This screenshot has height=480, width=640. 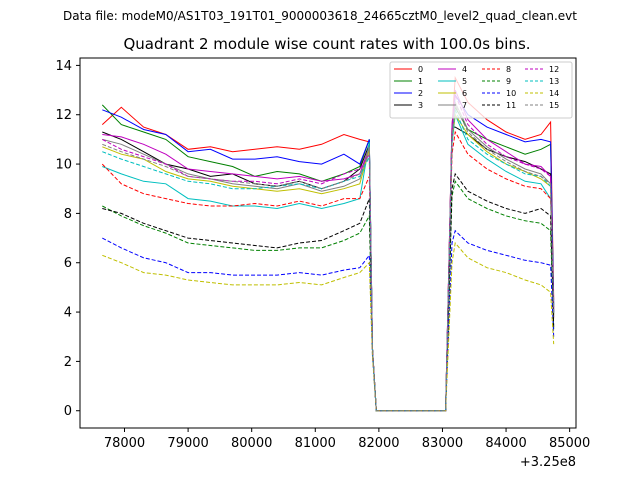 What do you see at coordinates (554, 81) in the screenshot?
I see `legend-label-13: 13` at bounding box center [554, 81].